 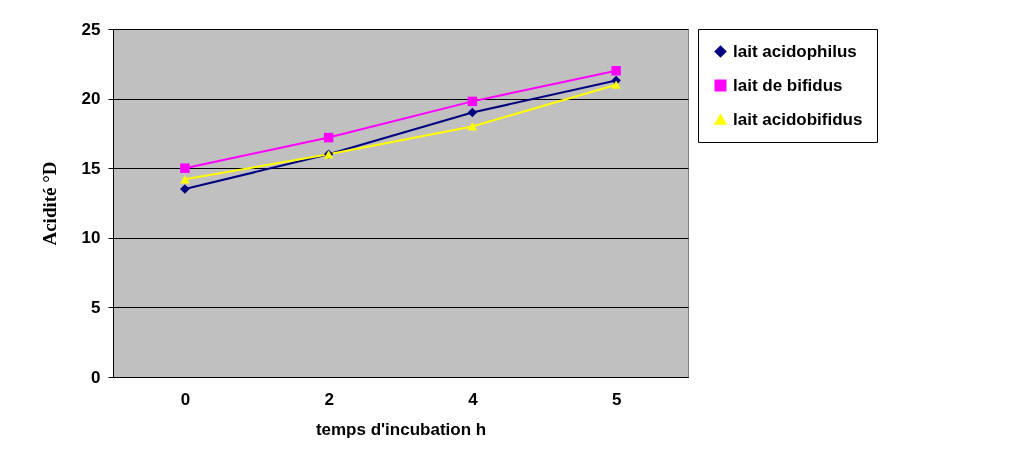 What do you see at coordinates (329, 399) in the screenshot?
I see `x-tick-label: 2` at bounding box center [329, 399].